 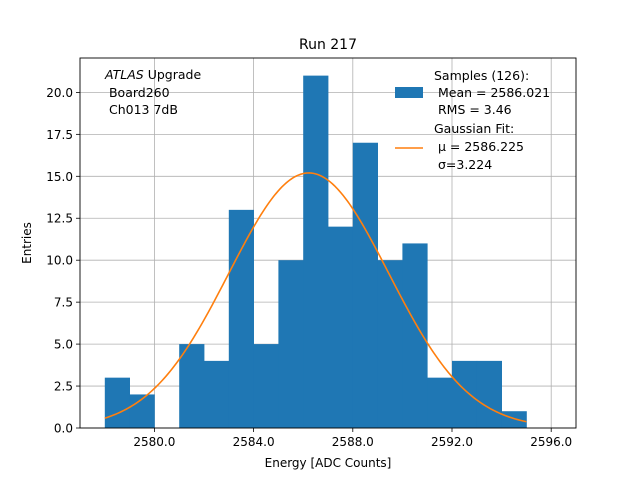 What do you see at coordinates (479, 146) in the screenshot?
I see `legend-fit-line2: μ = 2586.225` at bounding box center [479, 146].